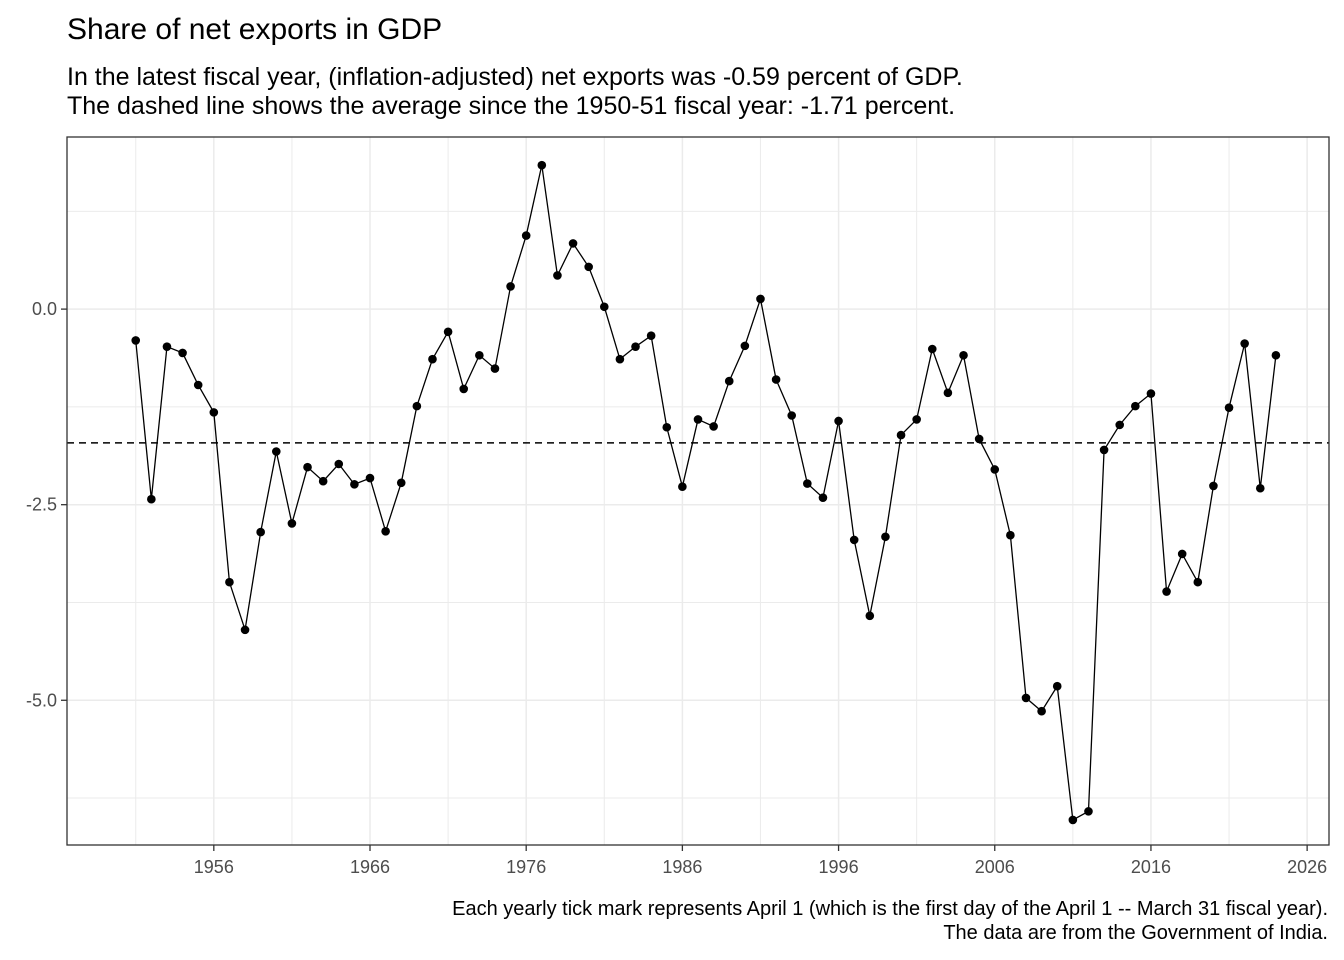  Describe the element at coordinates (41, 700) in the screenshot. I see `y-tick-label: -5.0` at that location.